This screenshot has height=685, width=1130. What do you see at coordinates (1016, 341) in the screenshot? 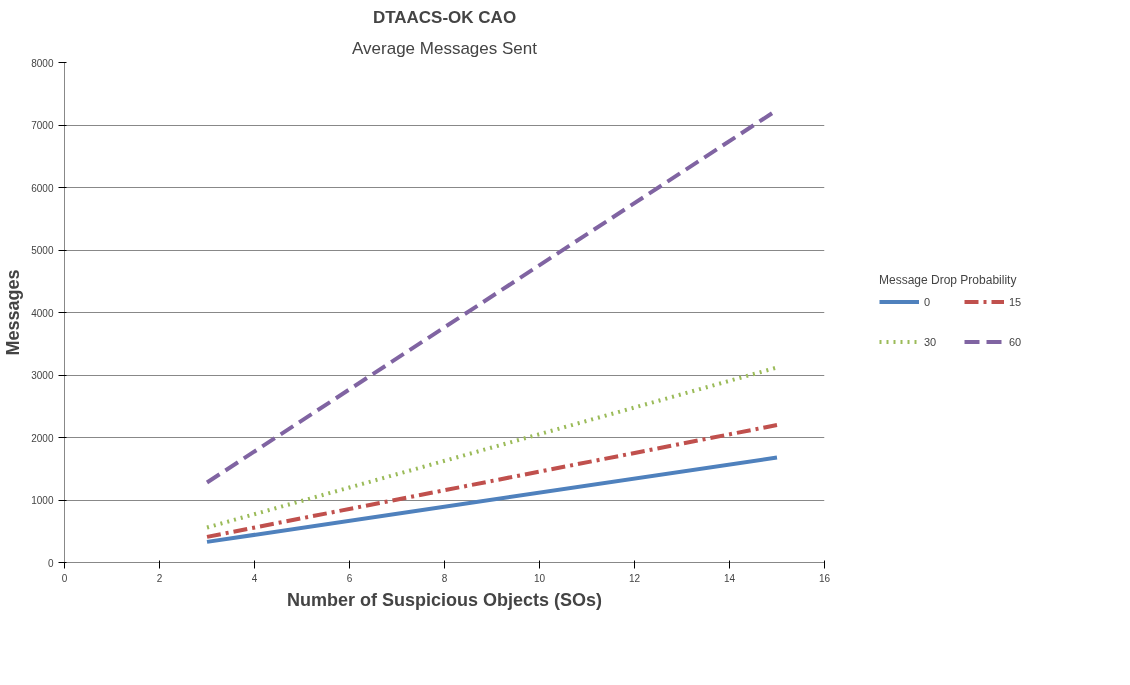
I see `legend-label: 60` at bounding box center [1016, 341].